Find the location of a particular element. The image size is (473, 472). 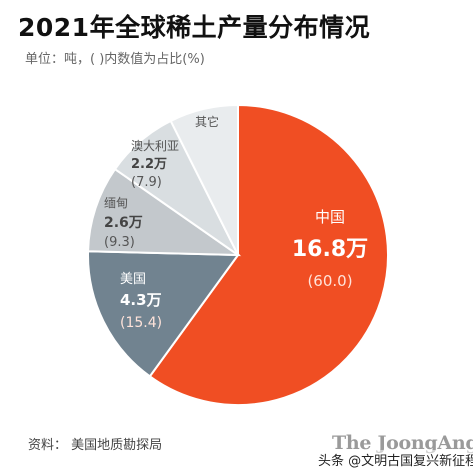

chart-title: 2021年全球稀土产量分布情况 is located at coordinates (194, 27).